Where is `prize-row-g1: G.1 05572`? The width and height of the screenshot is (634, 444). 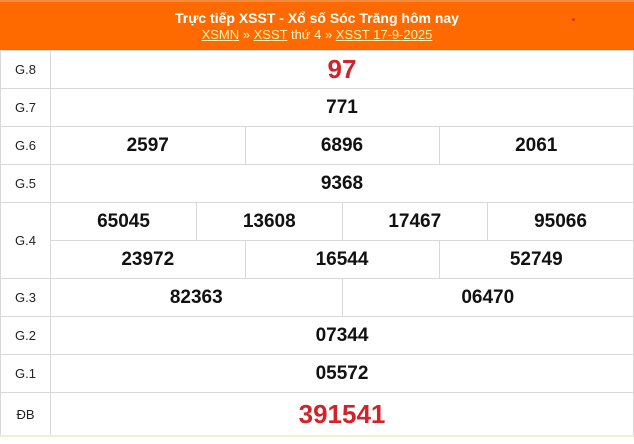 prize-row-g1: G.1 05572 is located at coordinates (317, 373).